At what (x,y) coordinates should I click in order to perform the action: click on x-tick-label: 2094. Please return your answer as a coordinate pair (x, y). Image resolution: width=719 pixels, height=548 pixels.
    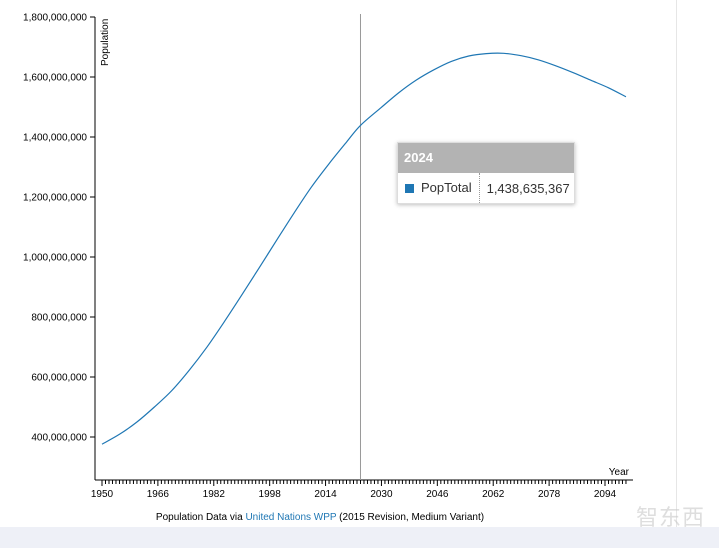
    Looking at the image, I should click on (605, 494).